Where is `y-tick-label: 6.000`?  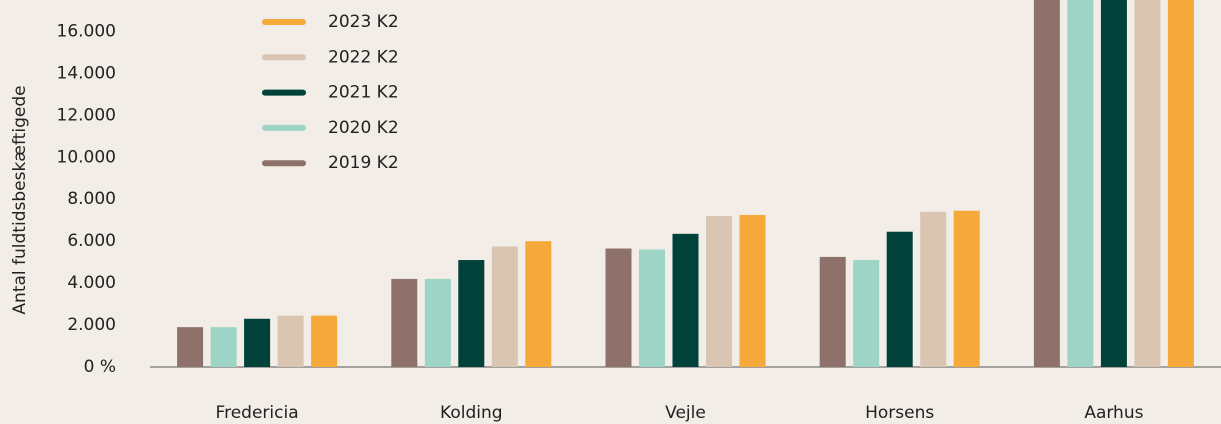
y-tick-label: 6.000 is located at coordinates (91, 241).